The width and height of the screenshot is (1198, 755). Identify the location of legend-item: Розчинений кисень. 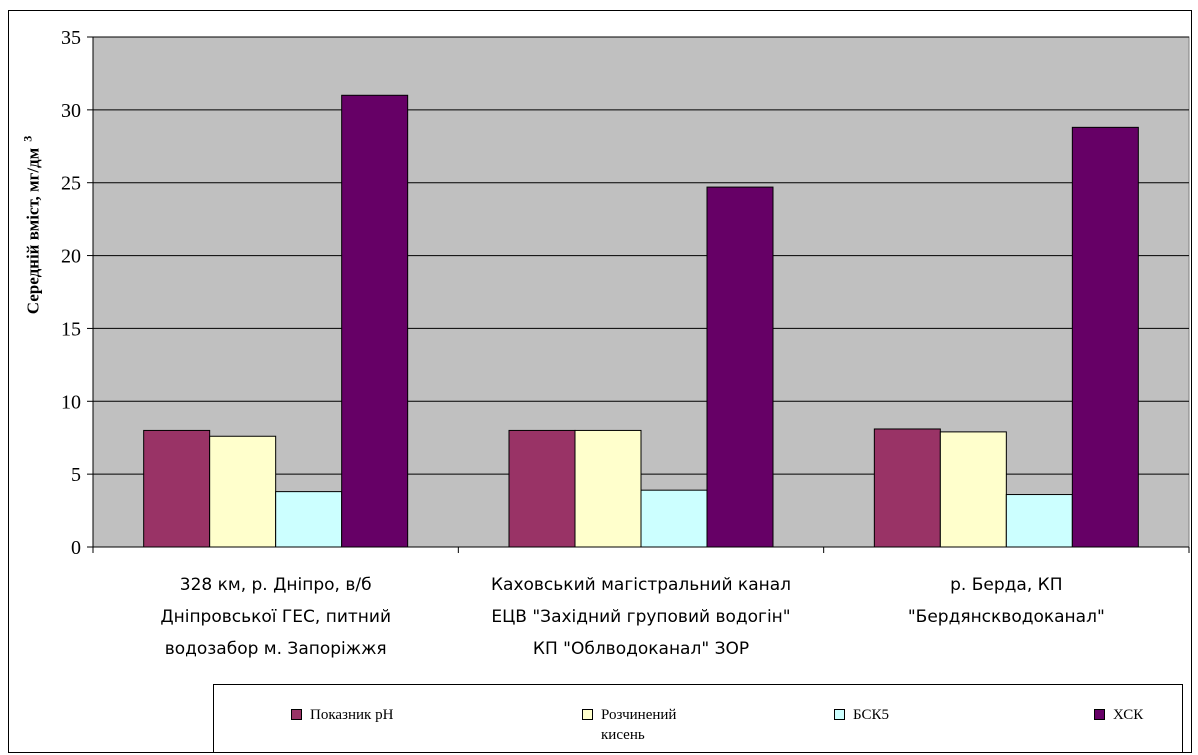
(651, 725).